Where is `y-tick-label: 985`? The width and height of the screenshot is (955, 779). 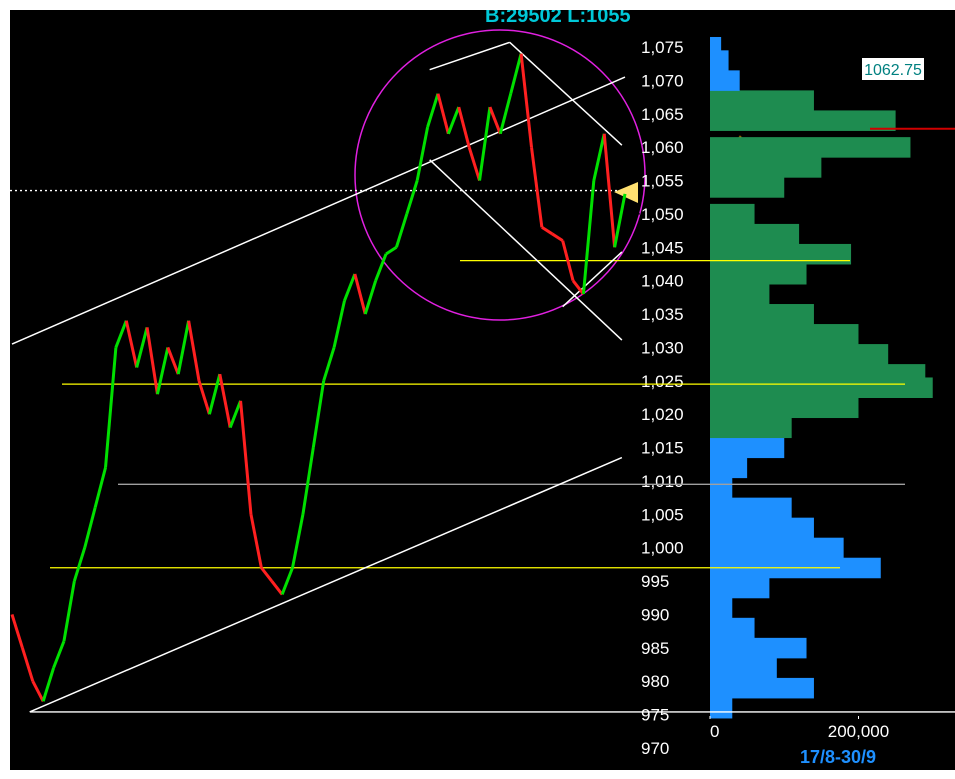
y-tick-label: 985 is located at coordinates (655, 648).